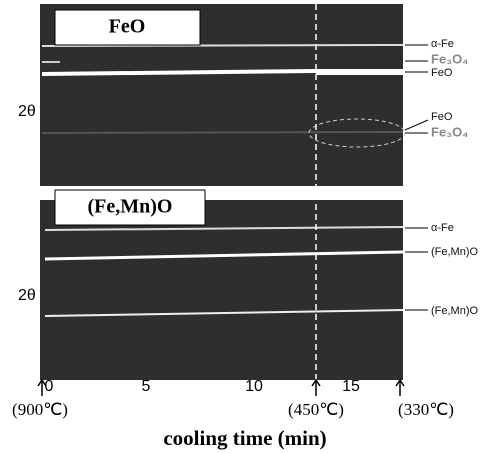 Image resolution: width=490 pixels, height=454 pixels. I want to click on x-tick-label: 10, so click(254, 386).